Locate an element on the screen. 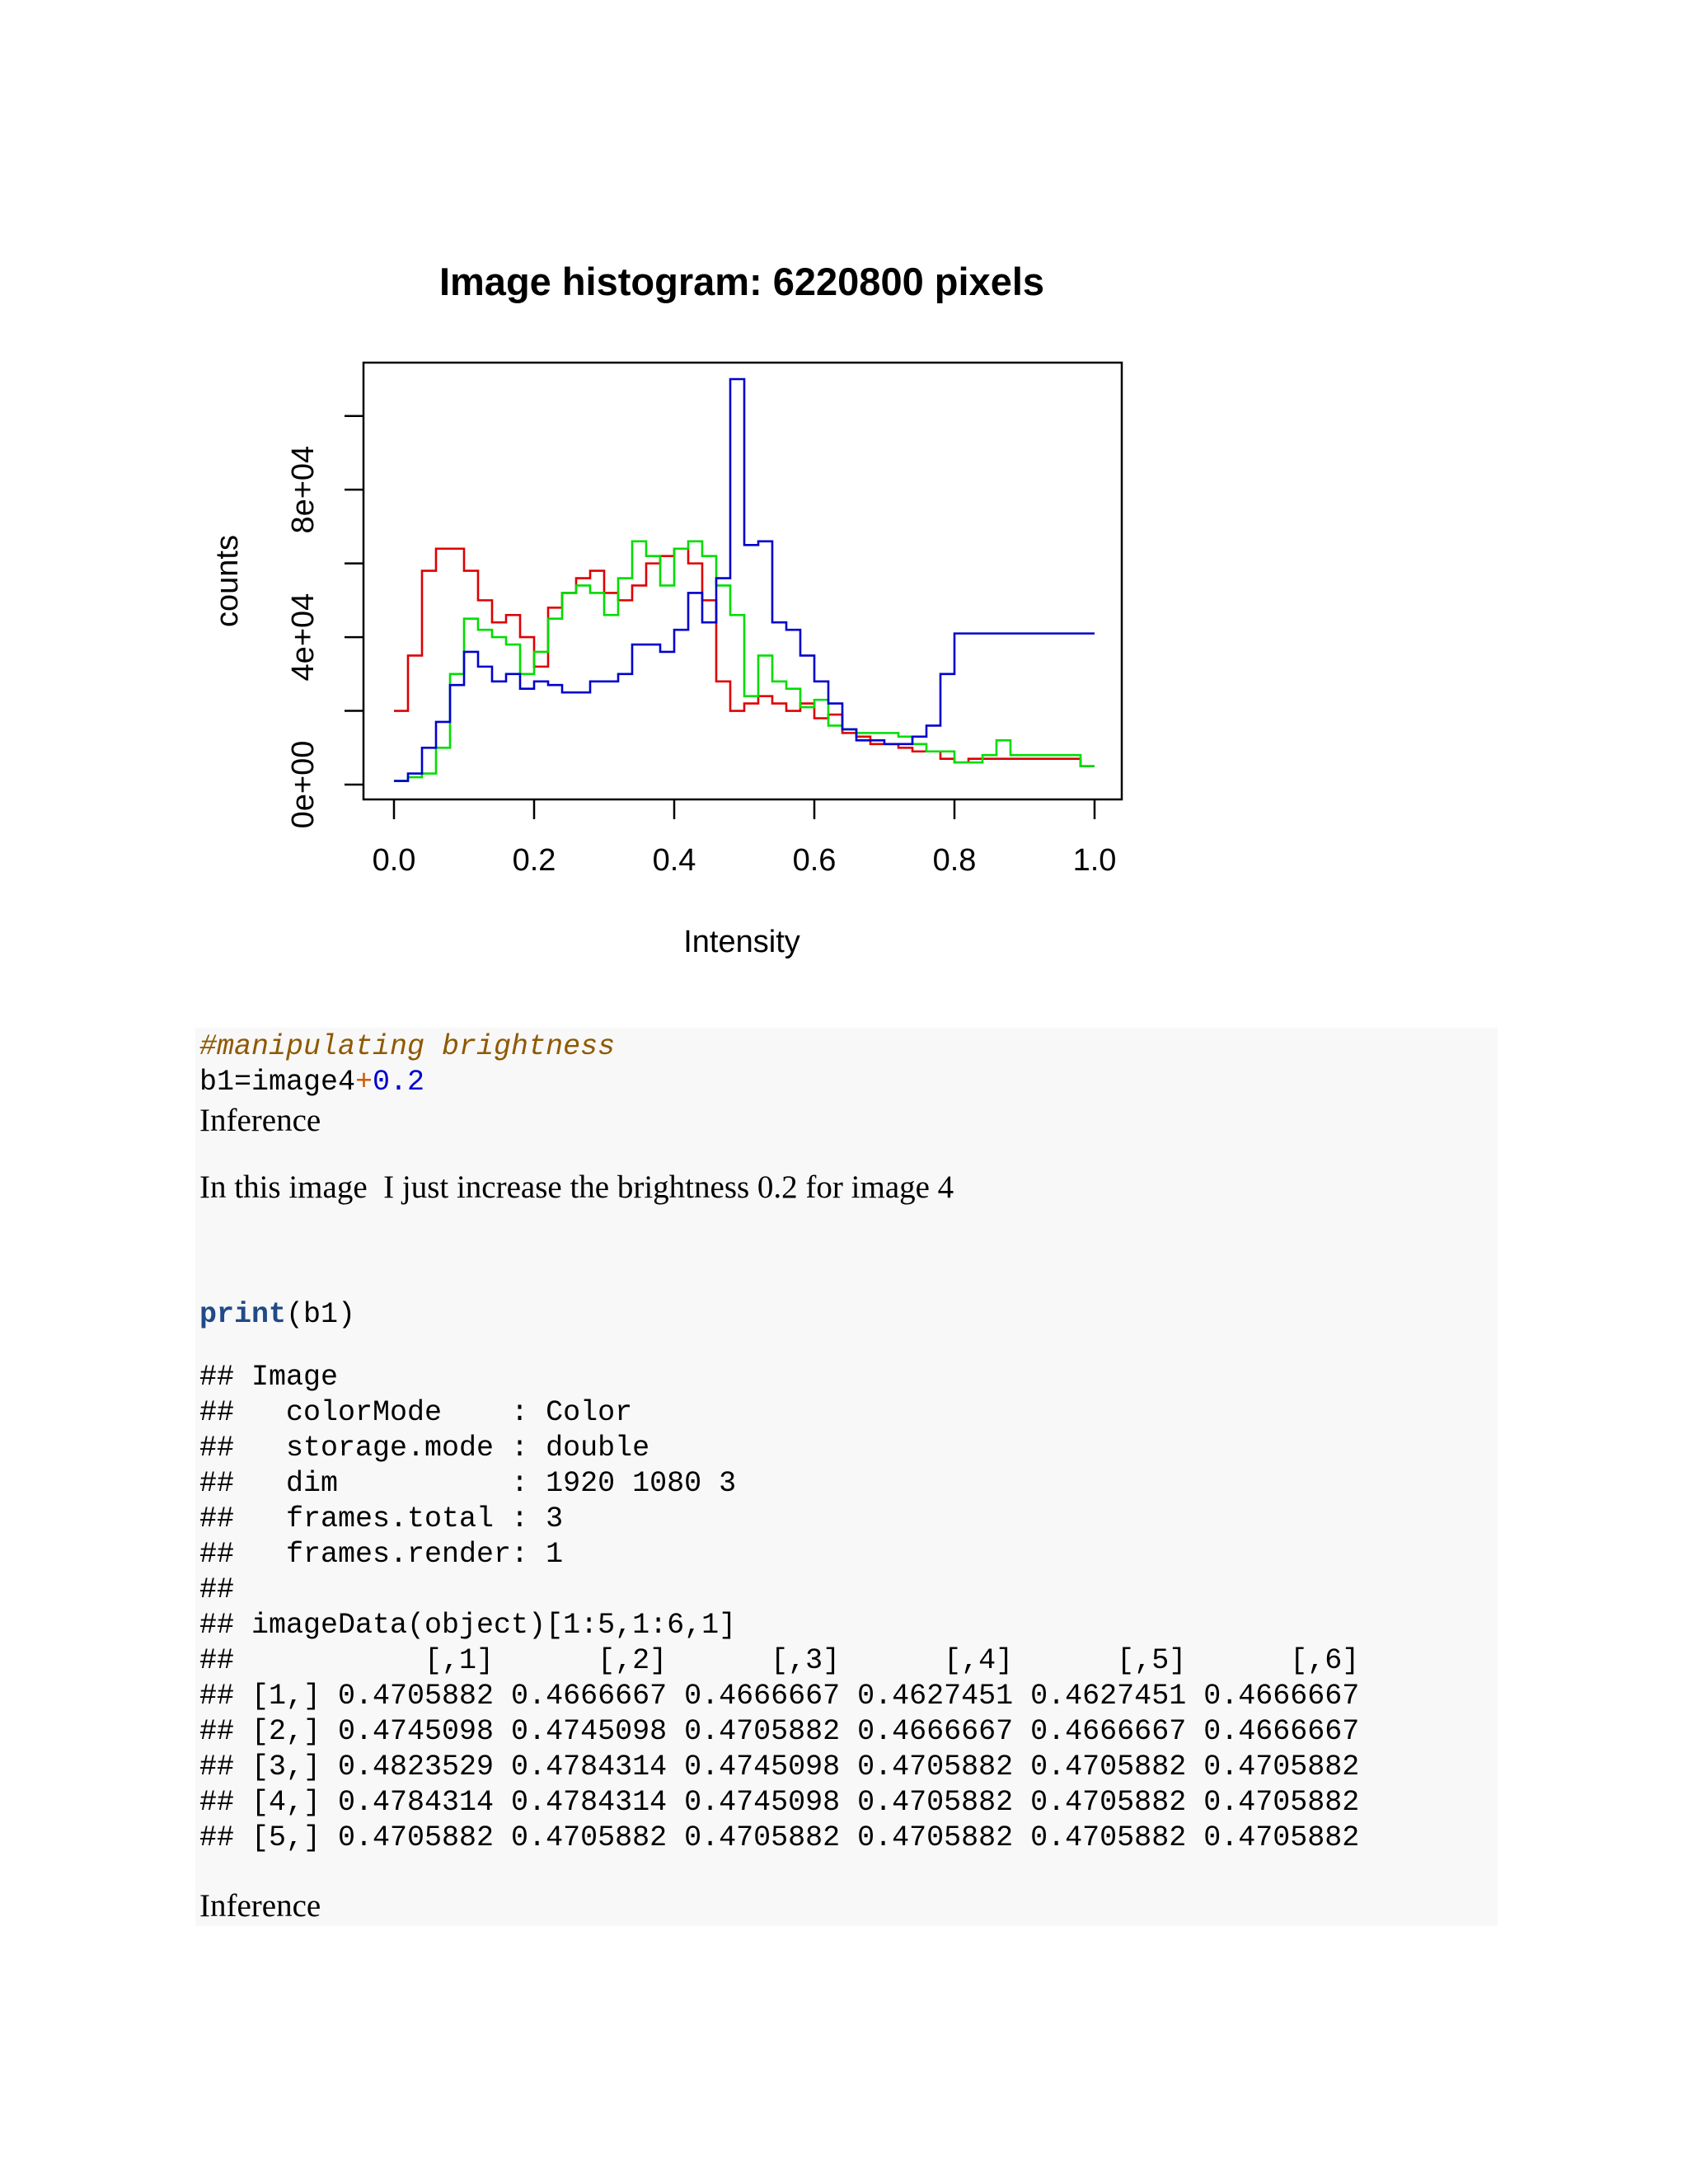  code-comment: #manipulating brightness is located at coordinates (407, 1046).